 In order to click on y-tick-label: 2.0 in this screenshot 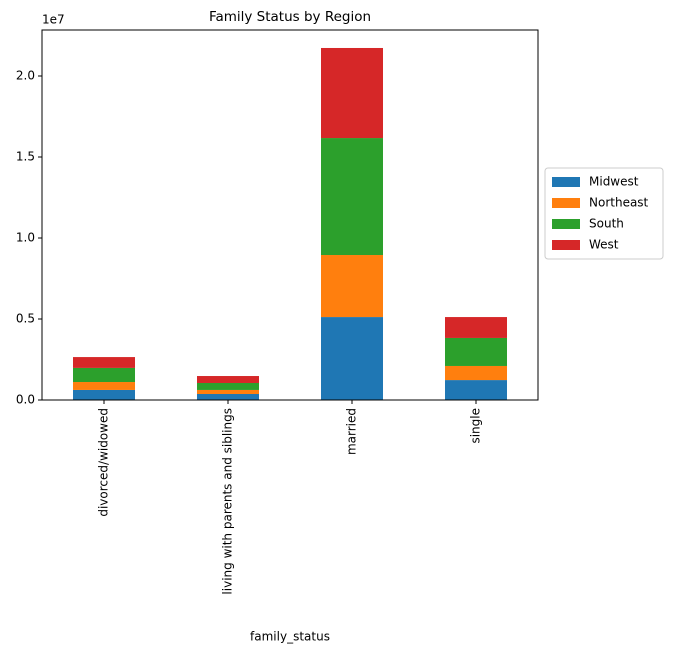, I will do `click(25, 76)`.